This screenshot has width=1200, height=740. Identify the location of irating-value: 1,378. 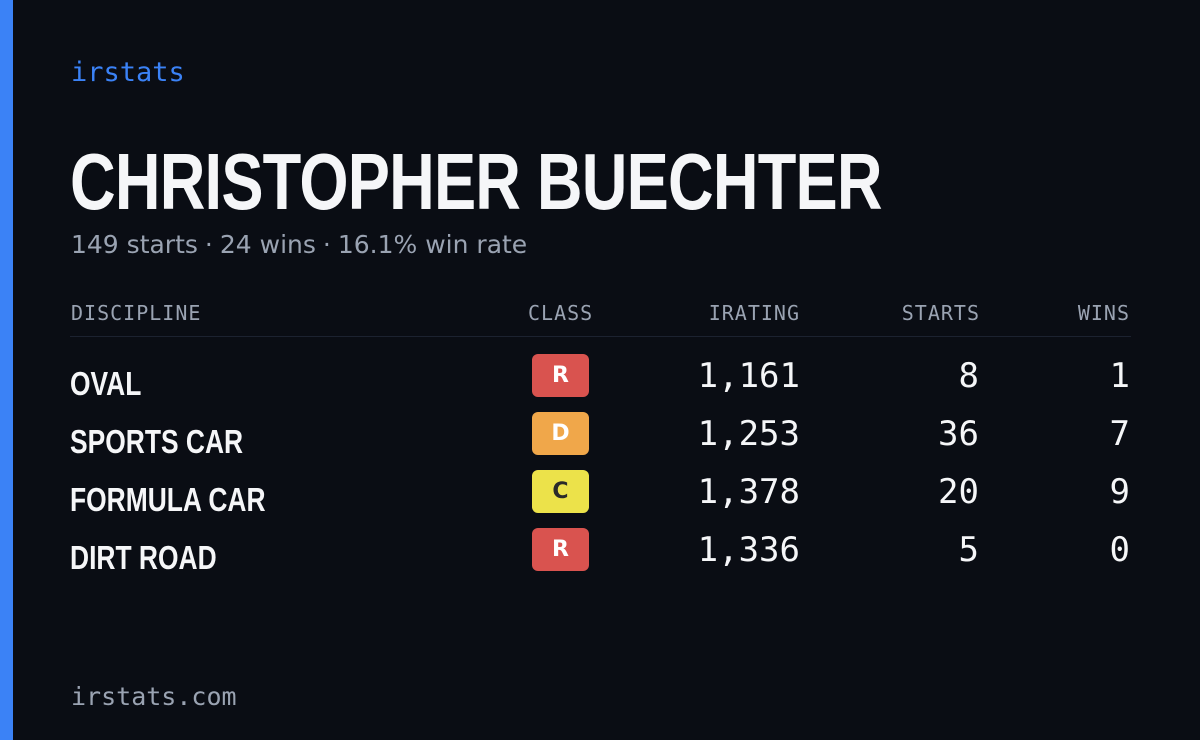
(748, 492).